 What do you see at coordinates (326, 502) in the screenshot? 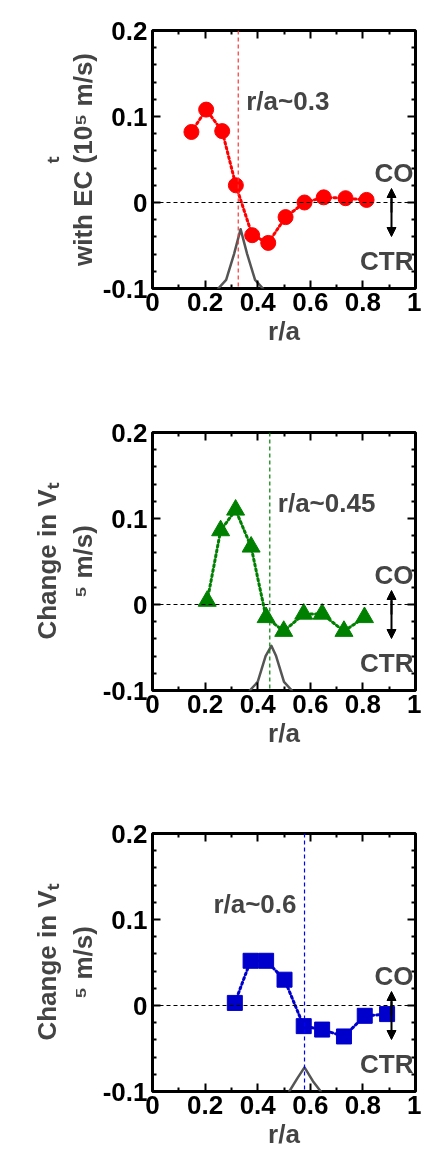
I see `ref-line-label: r/a~0.45` at bounding box center [326, 502].